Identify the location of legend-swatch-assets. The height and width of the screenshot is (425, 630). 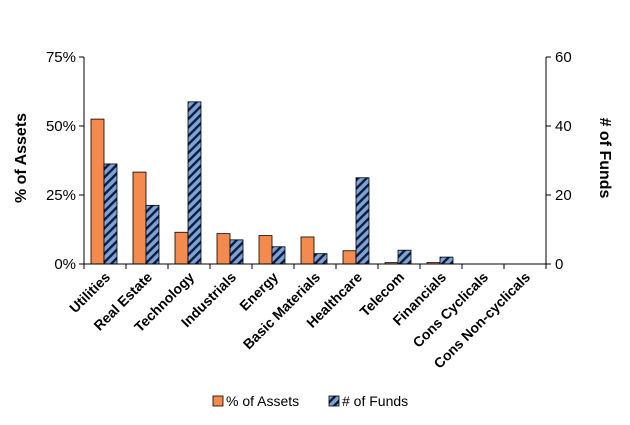
(218, 401).